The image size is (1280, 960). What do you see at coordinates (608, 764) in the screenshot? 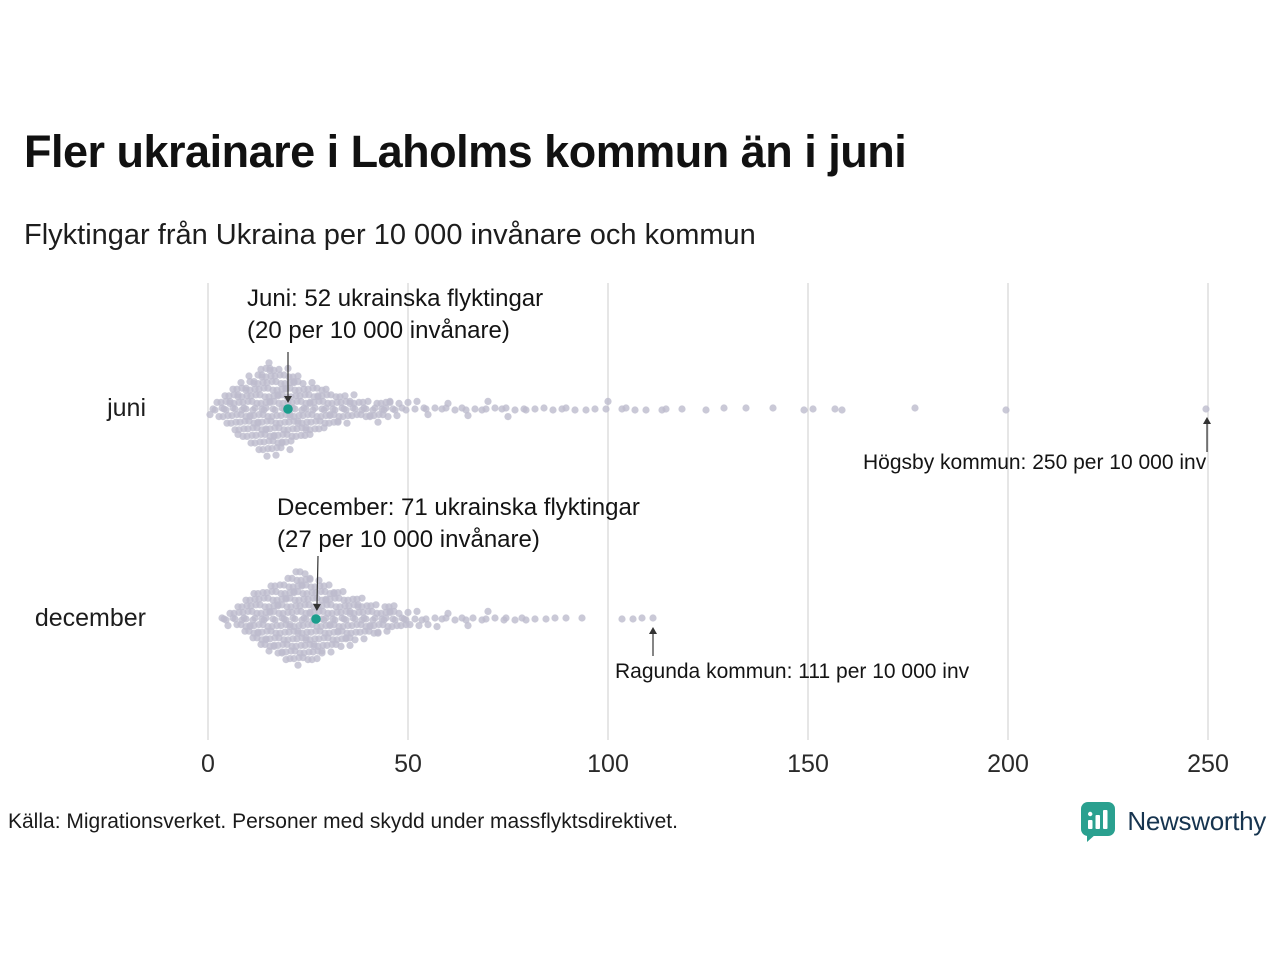
I see `x-tick-label: 100` at bounding box center [608, 764].